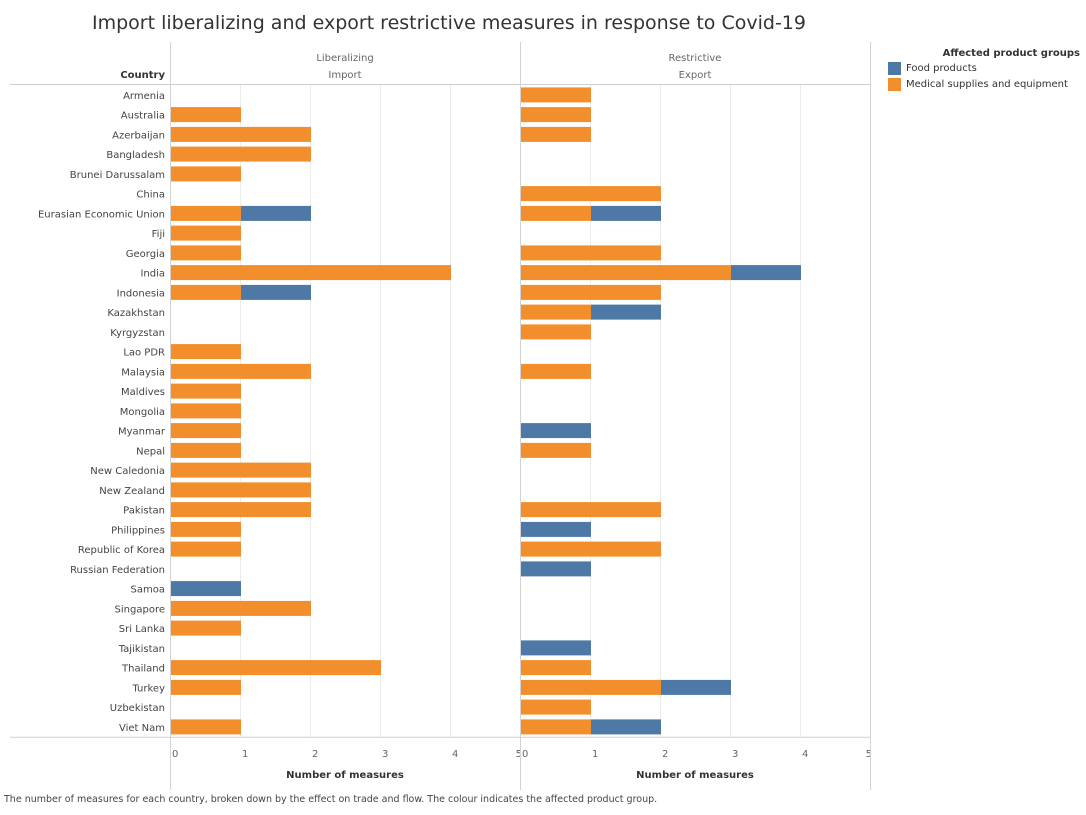 This screenshot has width=1086, height=815. Describe the element at coordinates (626, 312) in the screenshot. I see `bar-export-kazakhstan-food-products` at that location.